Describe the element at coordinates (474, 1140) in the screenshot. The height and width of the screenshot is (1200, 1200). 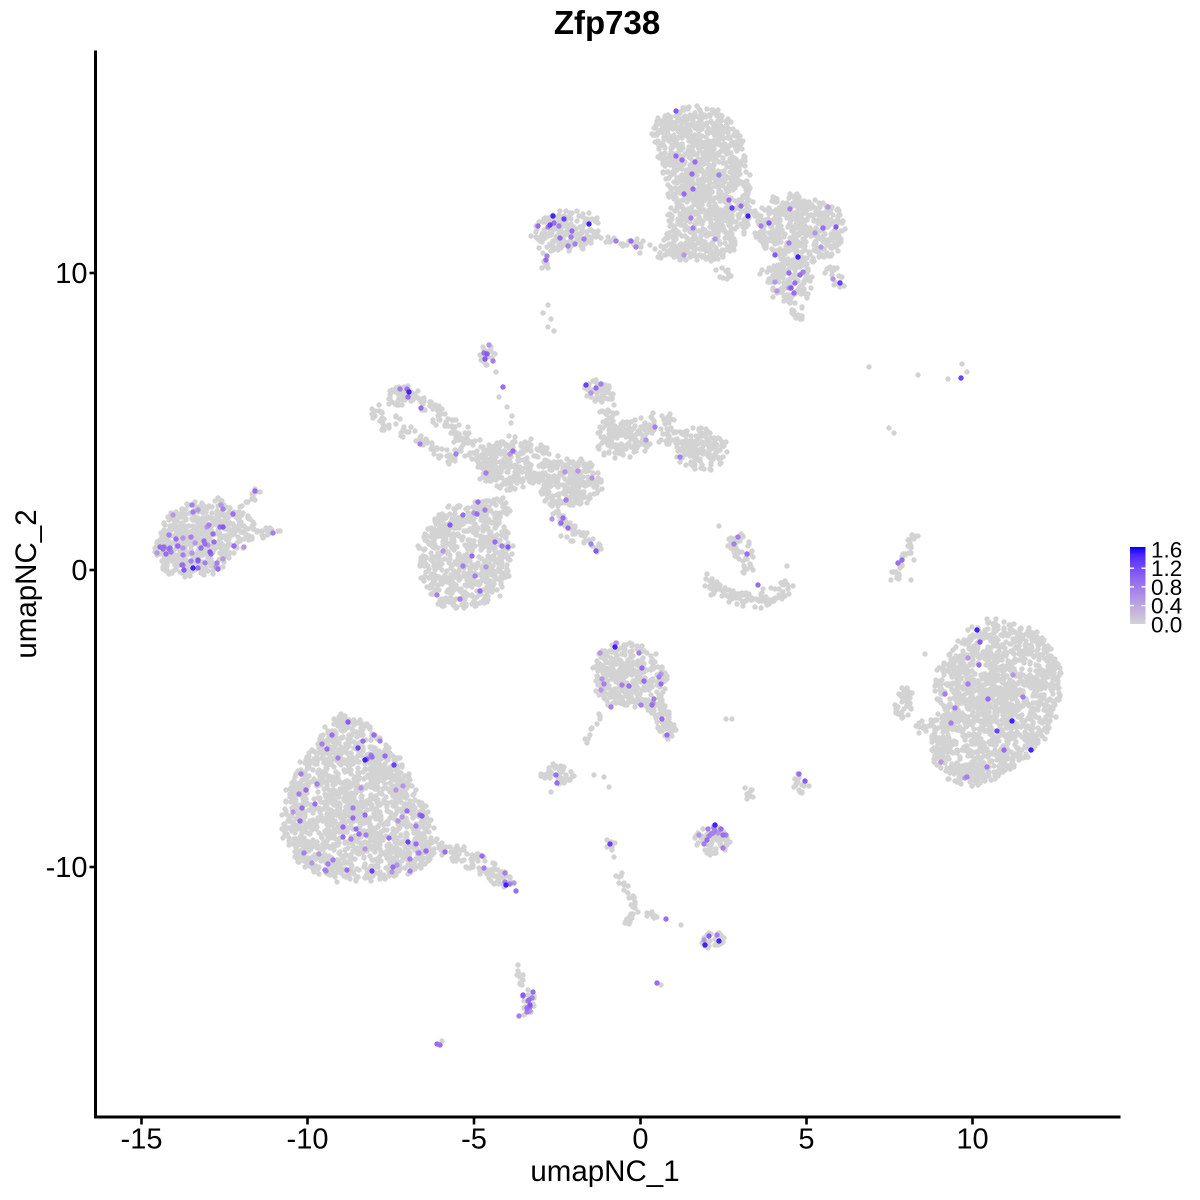
I see `svg-text: -5` at that location.